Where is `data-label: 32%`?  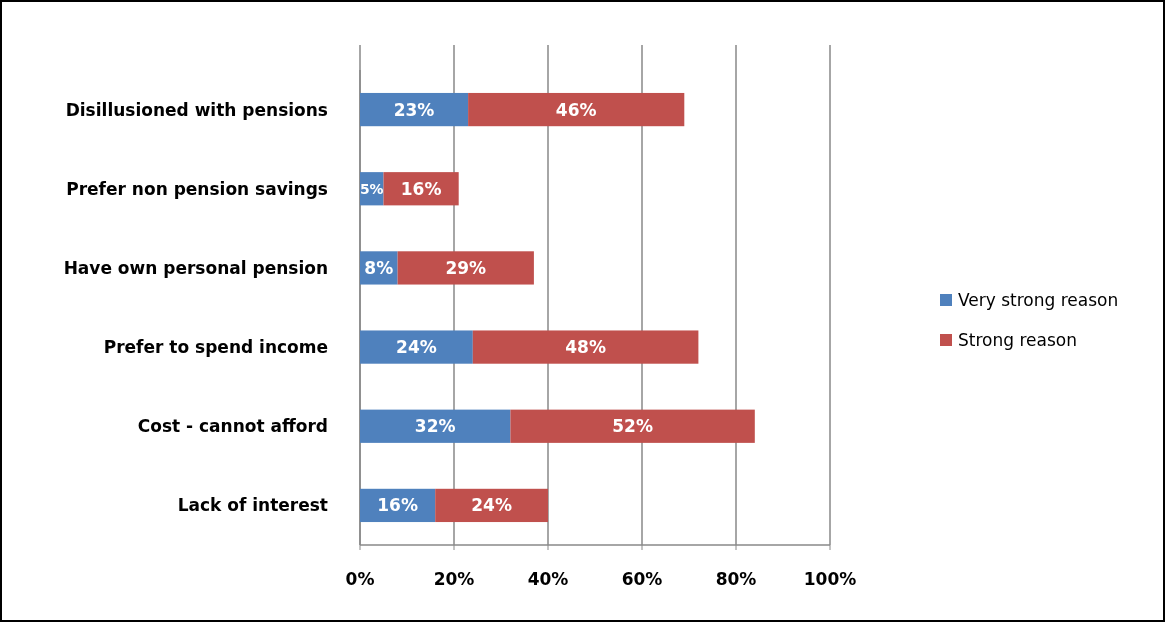
data-label: 32% is located at coordinates (435, 426).